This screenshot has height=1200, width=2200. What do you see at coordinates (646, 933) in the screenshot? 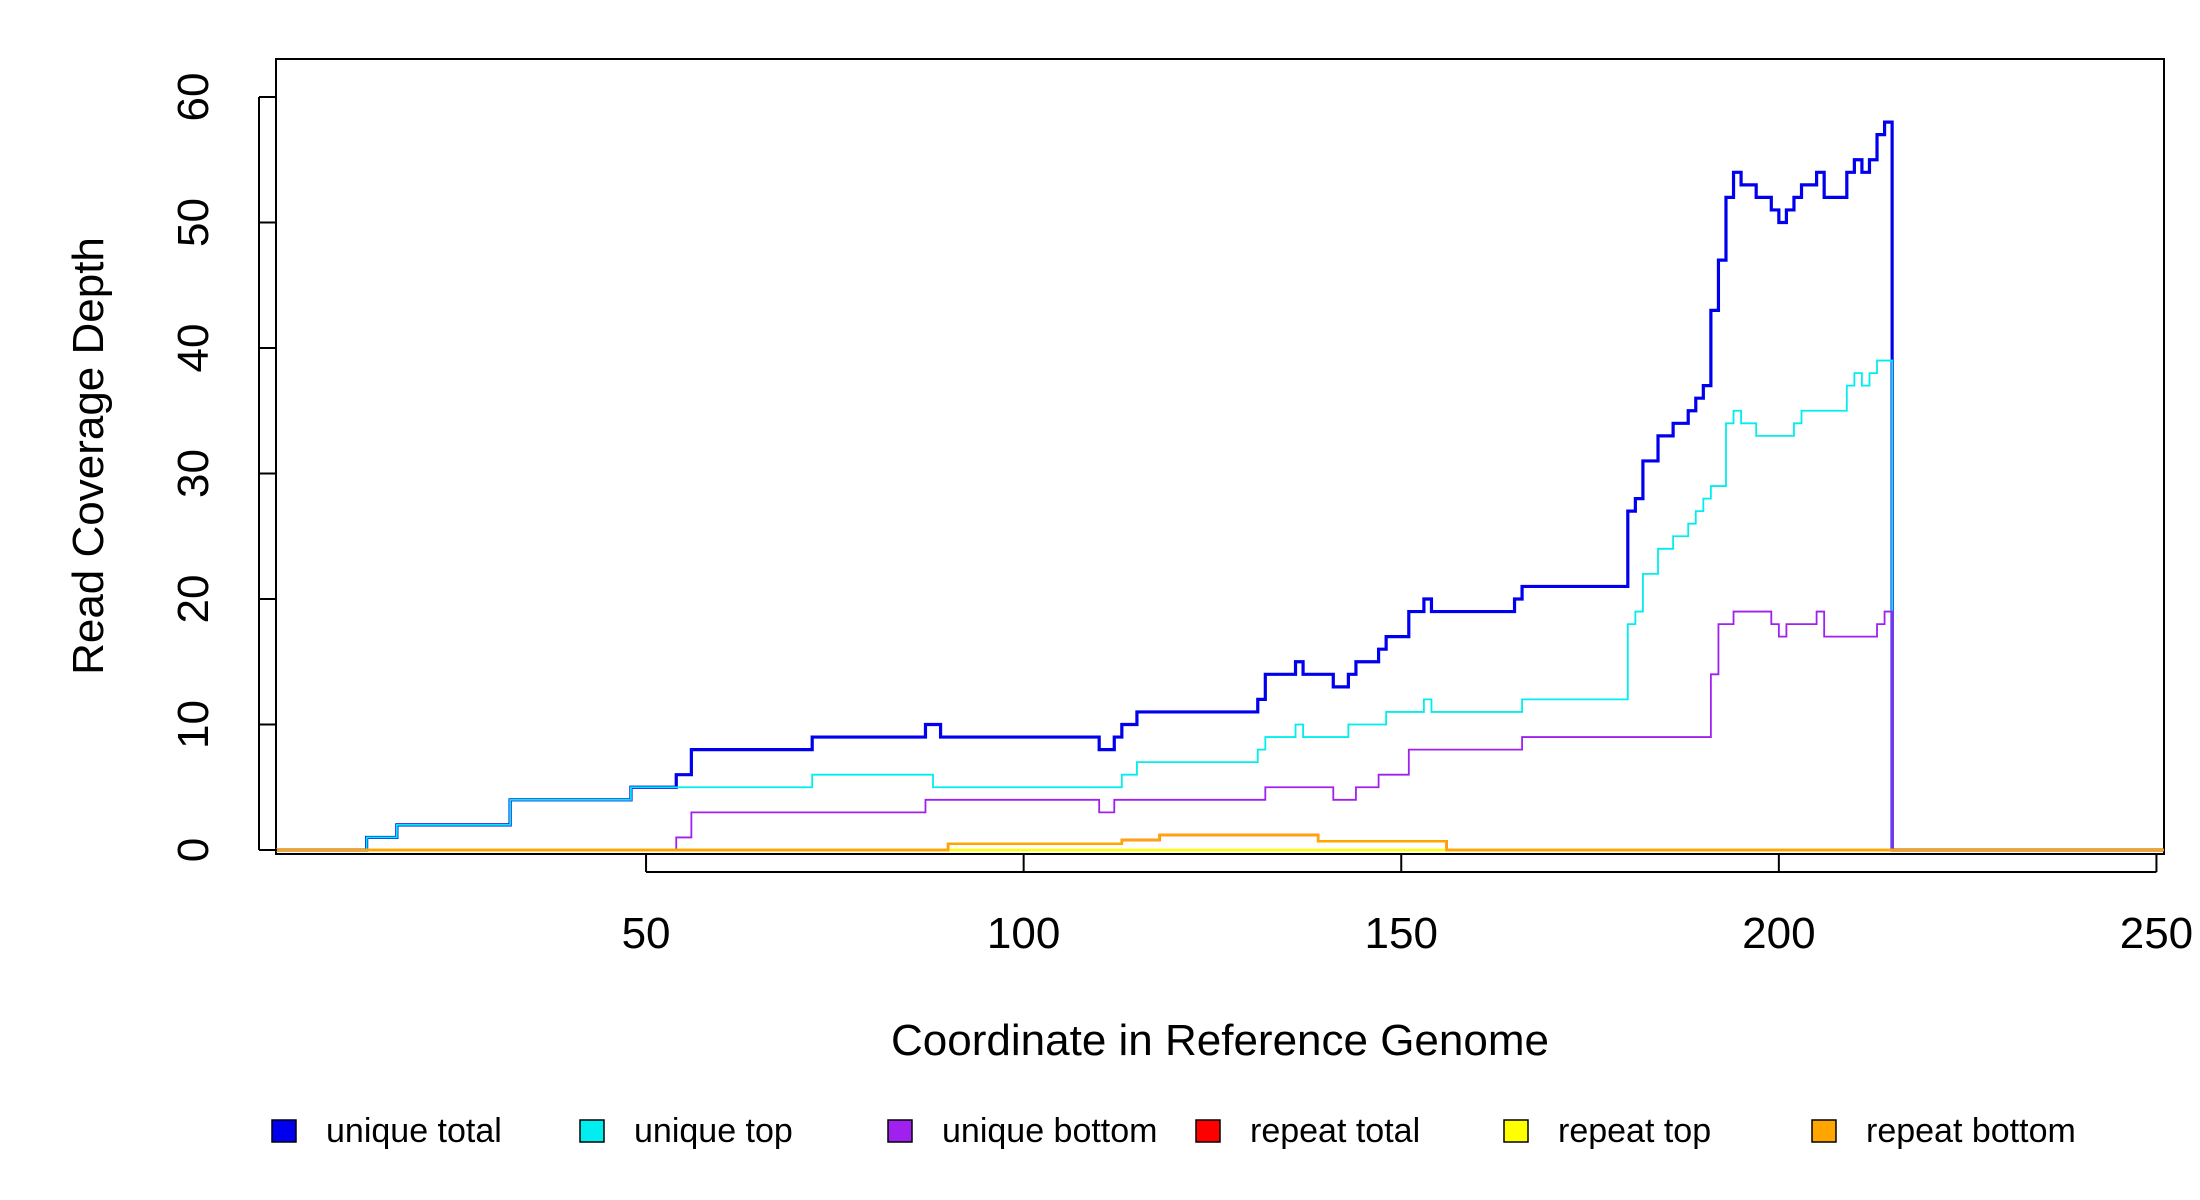
I see `x-tick-label: 50` at bounding box center [646, 933].